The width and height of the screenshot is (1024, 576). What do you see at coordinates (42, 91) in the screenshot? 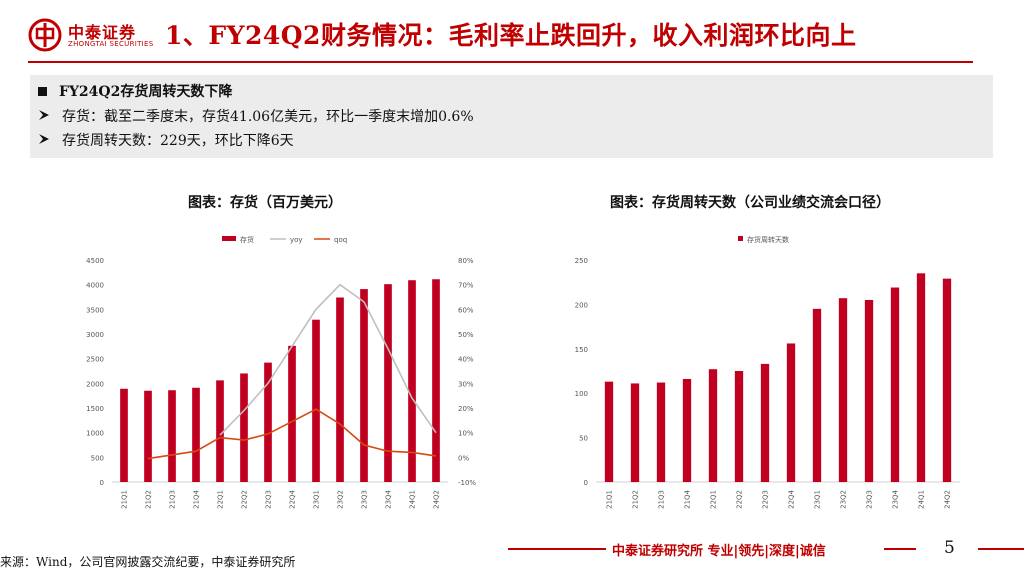
I see `square-bullet-icon` at bounding box center [42, 91].